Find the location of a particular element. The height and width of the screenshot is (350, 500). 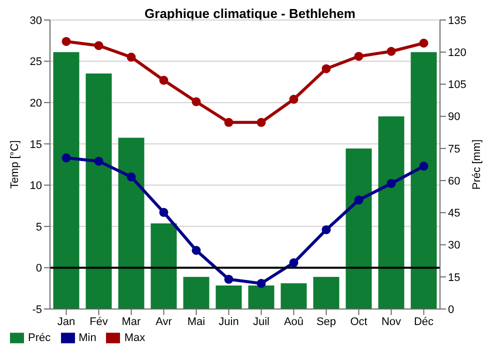

x-tick-label: Fév is located at coordinates (99, 322).